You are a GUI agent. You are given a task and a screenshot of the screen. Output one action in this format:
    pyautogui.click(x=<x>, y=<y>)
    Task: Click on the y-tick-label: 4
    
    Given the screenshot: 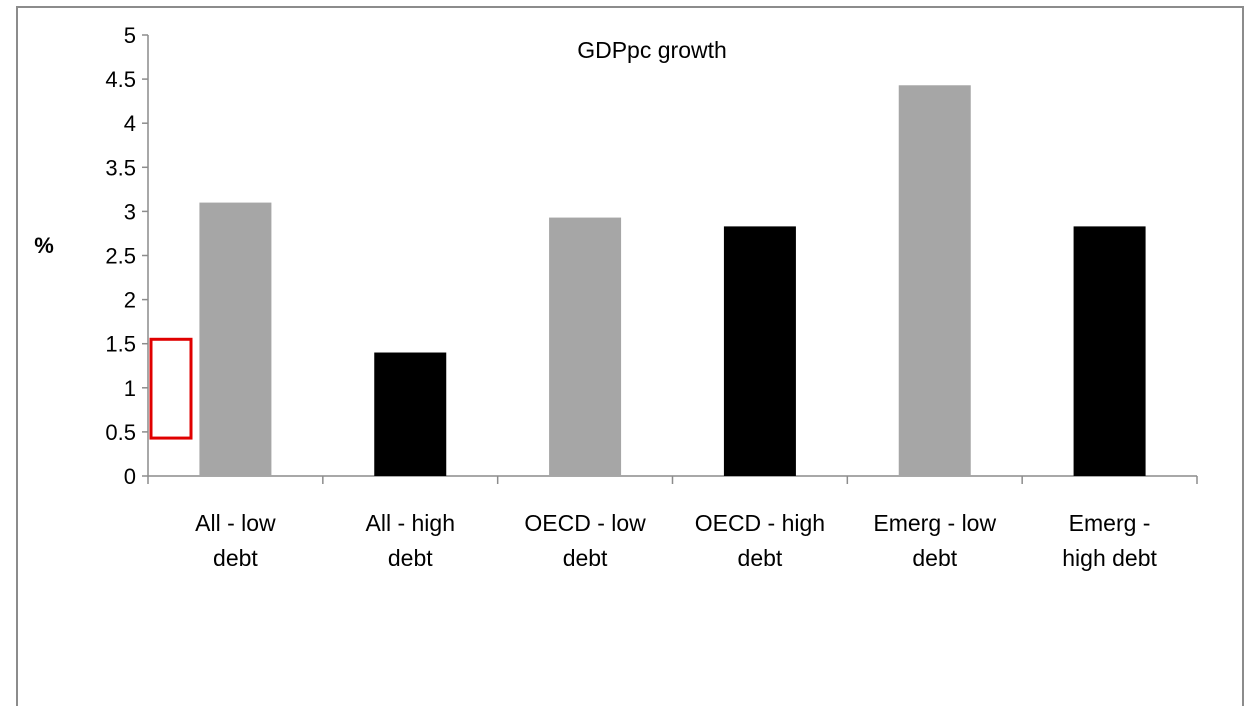 What is the action you would take?
    pyautogui.click(x=130, y=123)
    